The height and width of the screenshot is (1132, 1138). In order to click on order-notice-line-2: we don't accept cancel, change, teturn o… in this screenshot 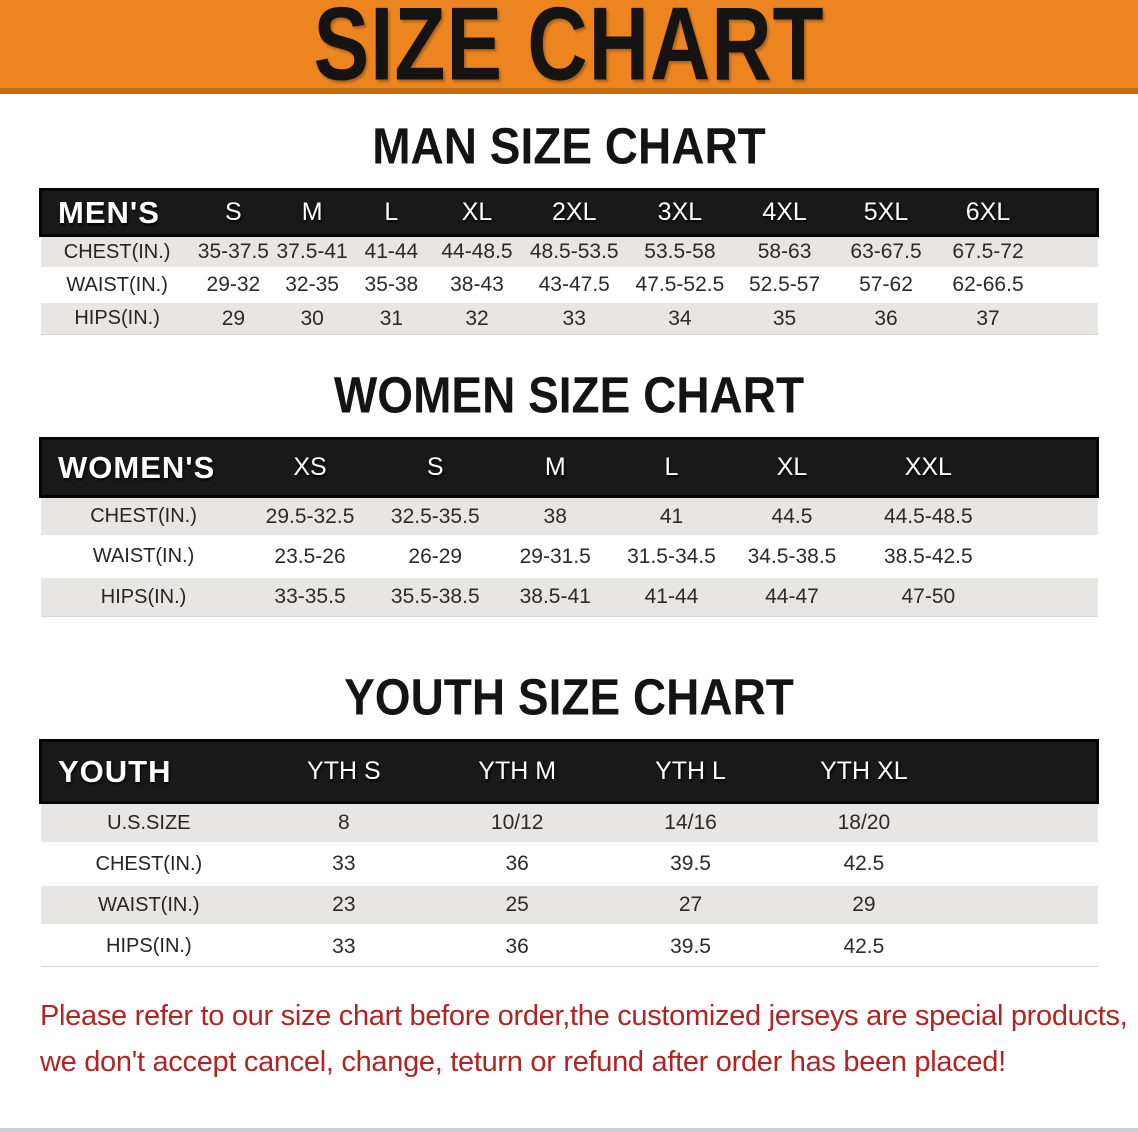, I will do `click(523, 1062)`.